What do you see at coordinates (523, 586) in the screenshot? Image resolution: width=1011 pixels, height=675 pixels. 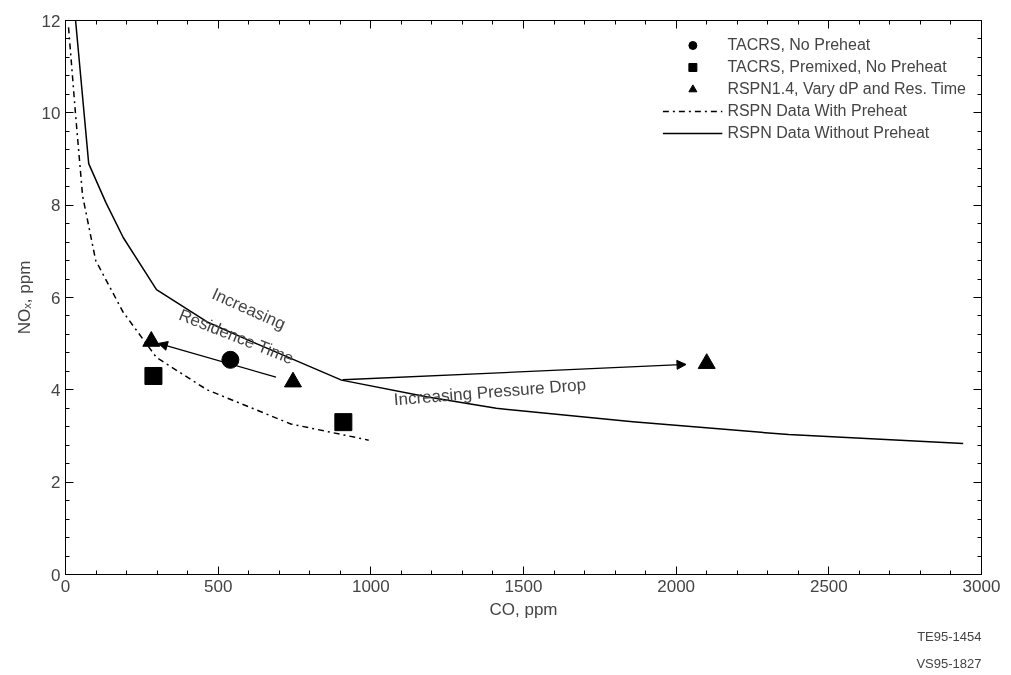 I see `x-tick-label: 1500` at bounding box center [523, 586].